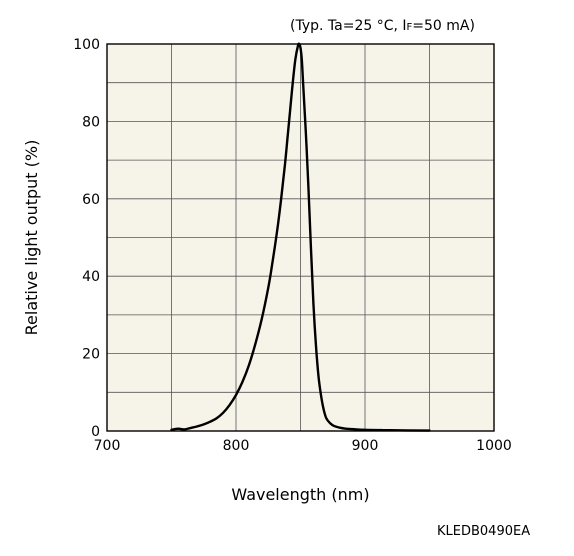 This screenshot has height=556, width=574. Describe the element at coordinates (365, 446) in the screenshot. I see `x-tick-label: 900` at that location.